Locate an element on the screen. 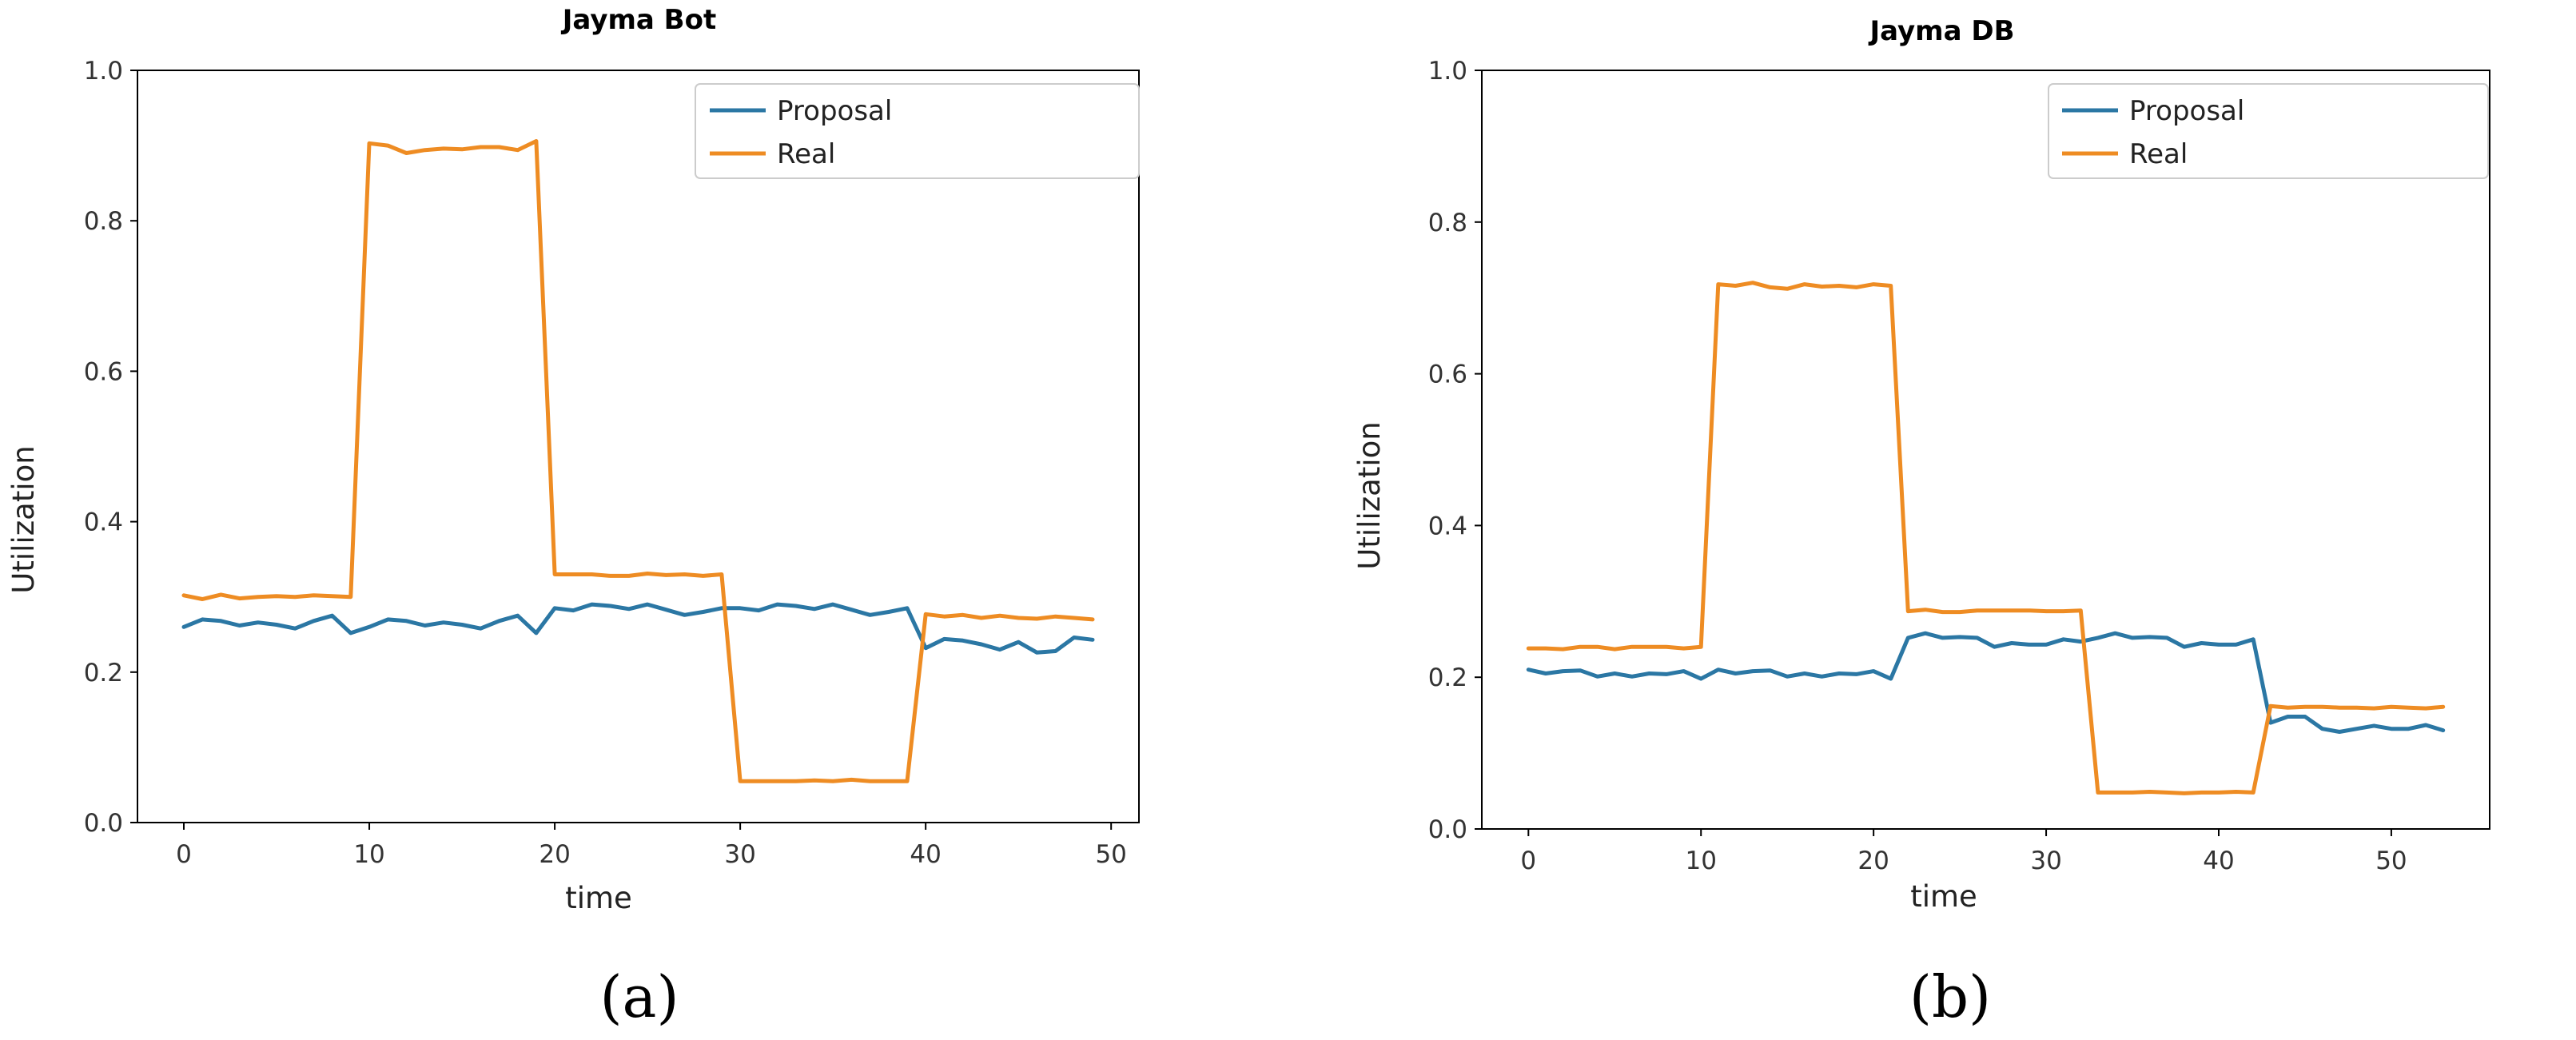  chart-title: Jayma Bot is located at coordinates (638, 20).